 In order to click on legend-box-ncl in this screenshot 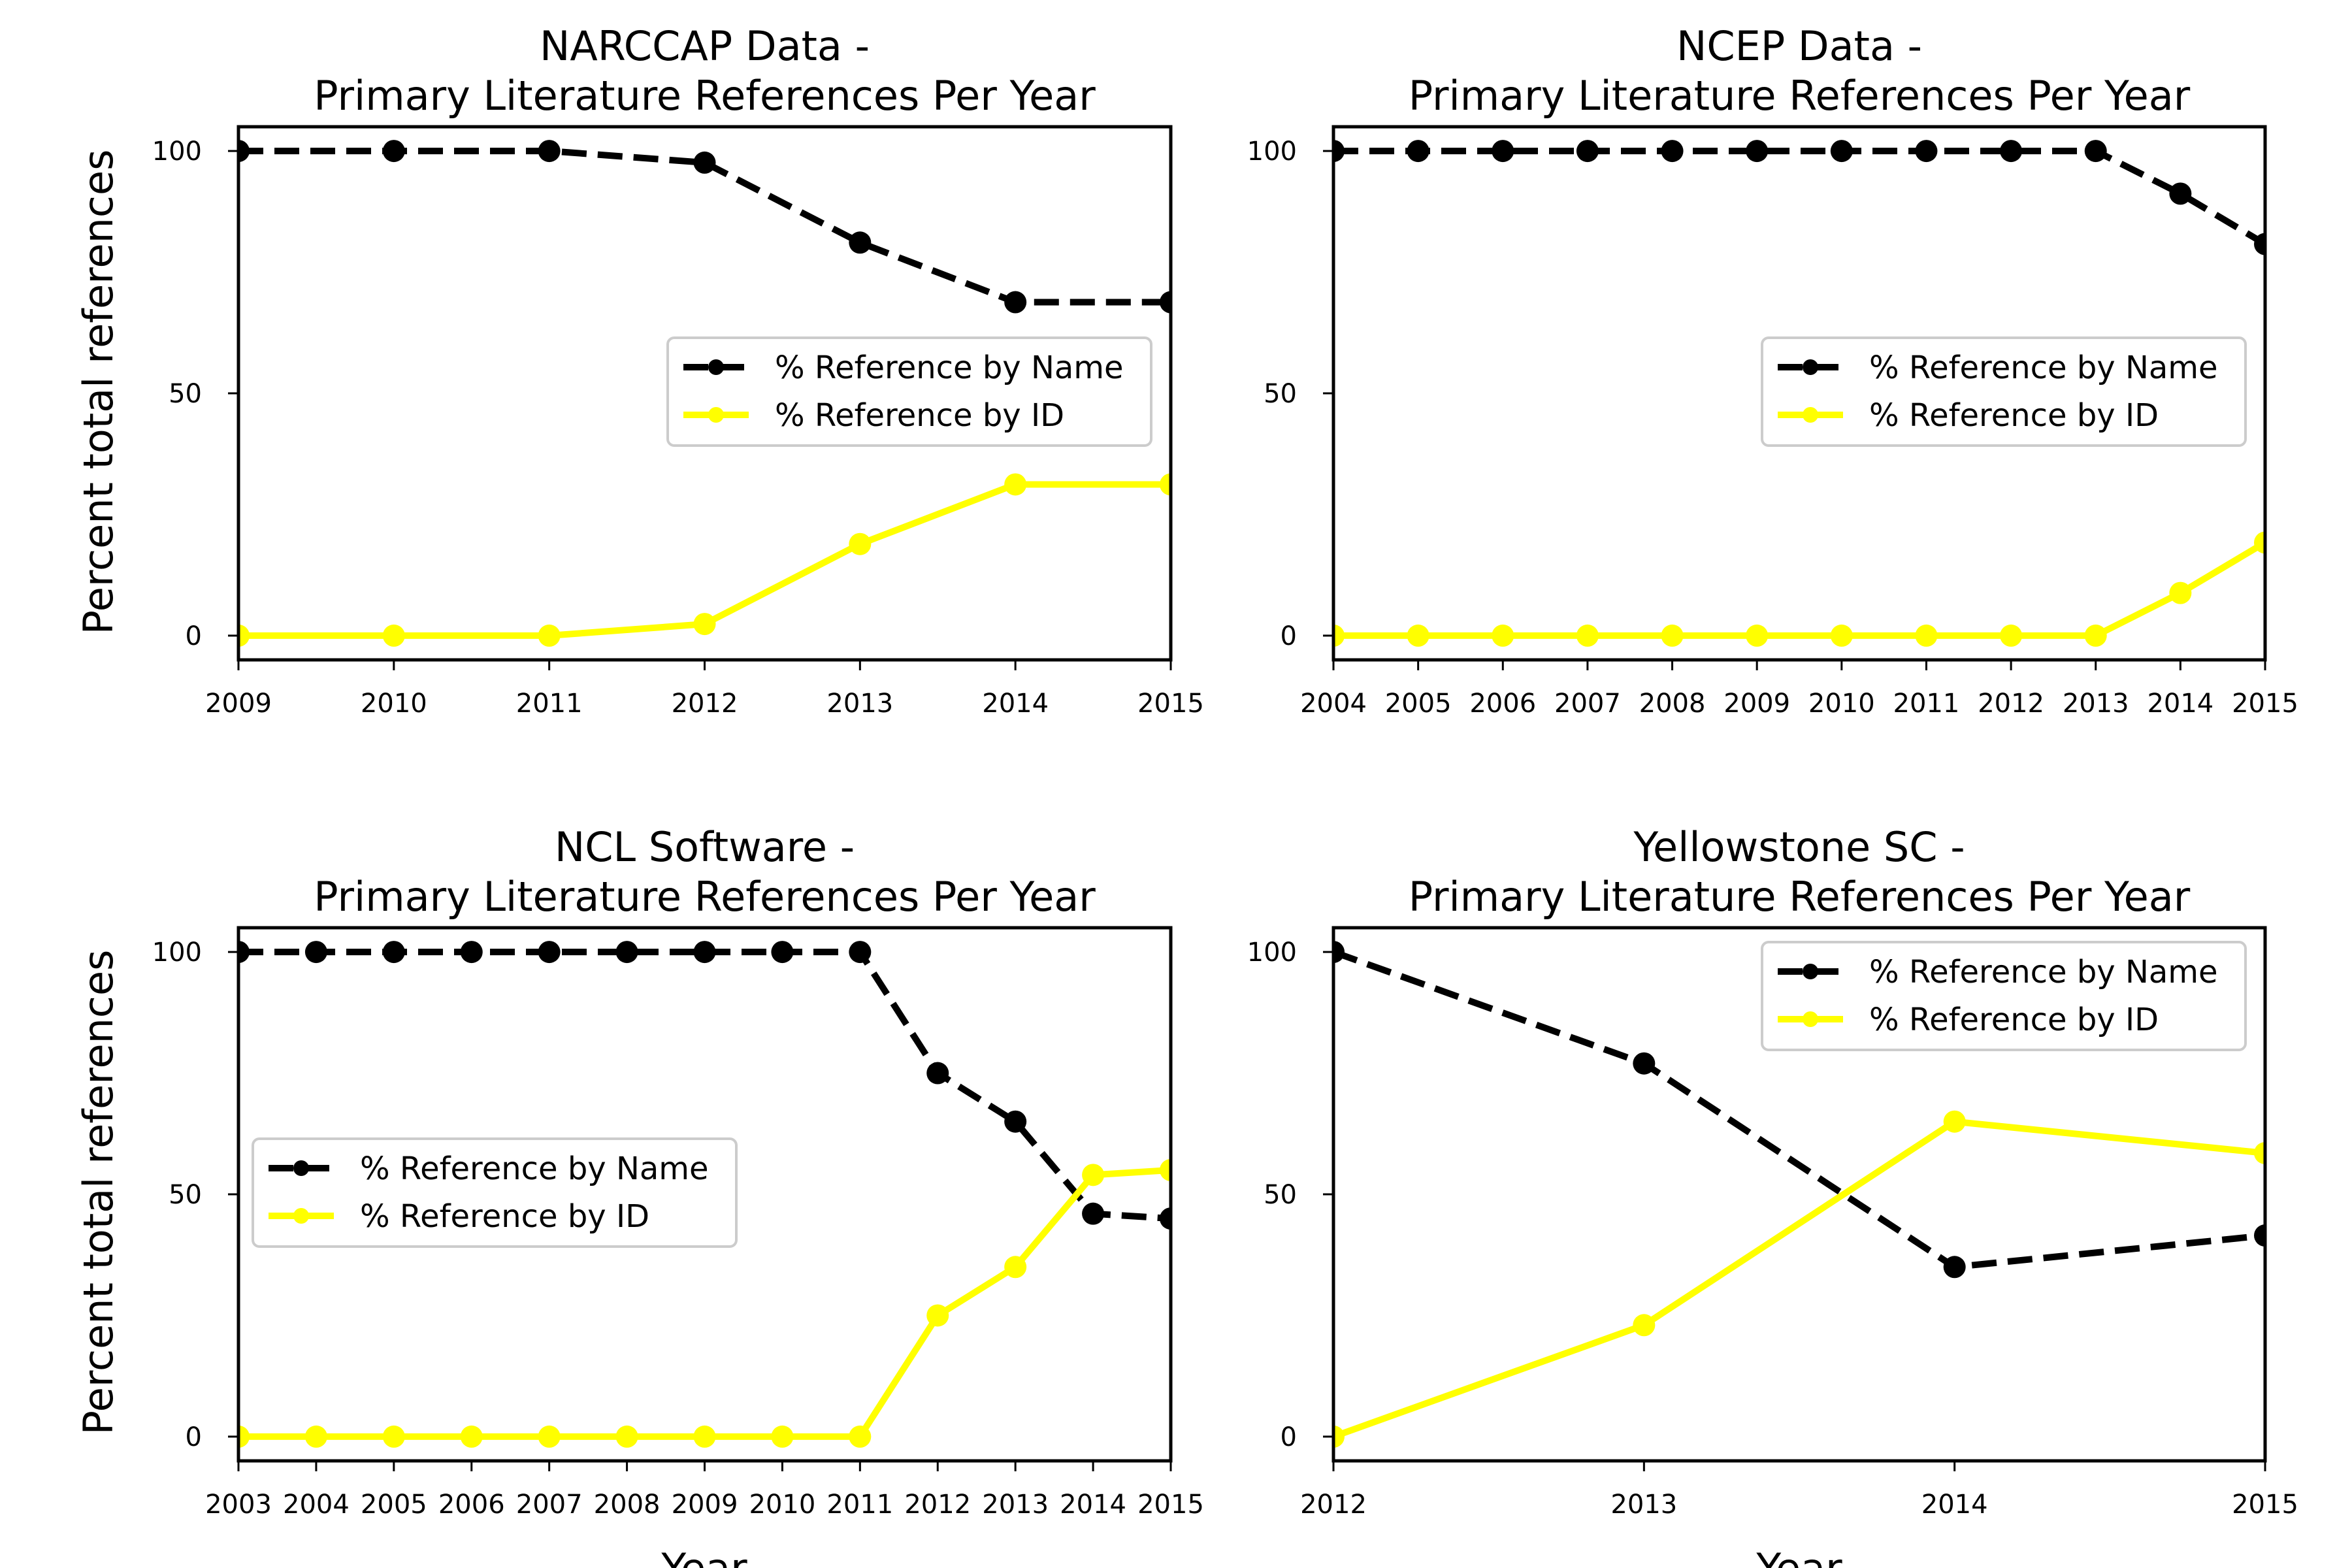, I will do `click(495, 1192)`.